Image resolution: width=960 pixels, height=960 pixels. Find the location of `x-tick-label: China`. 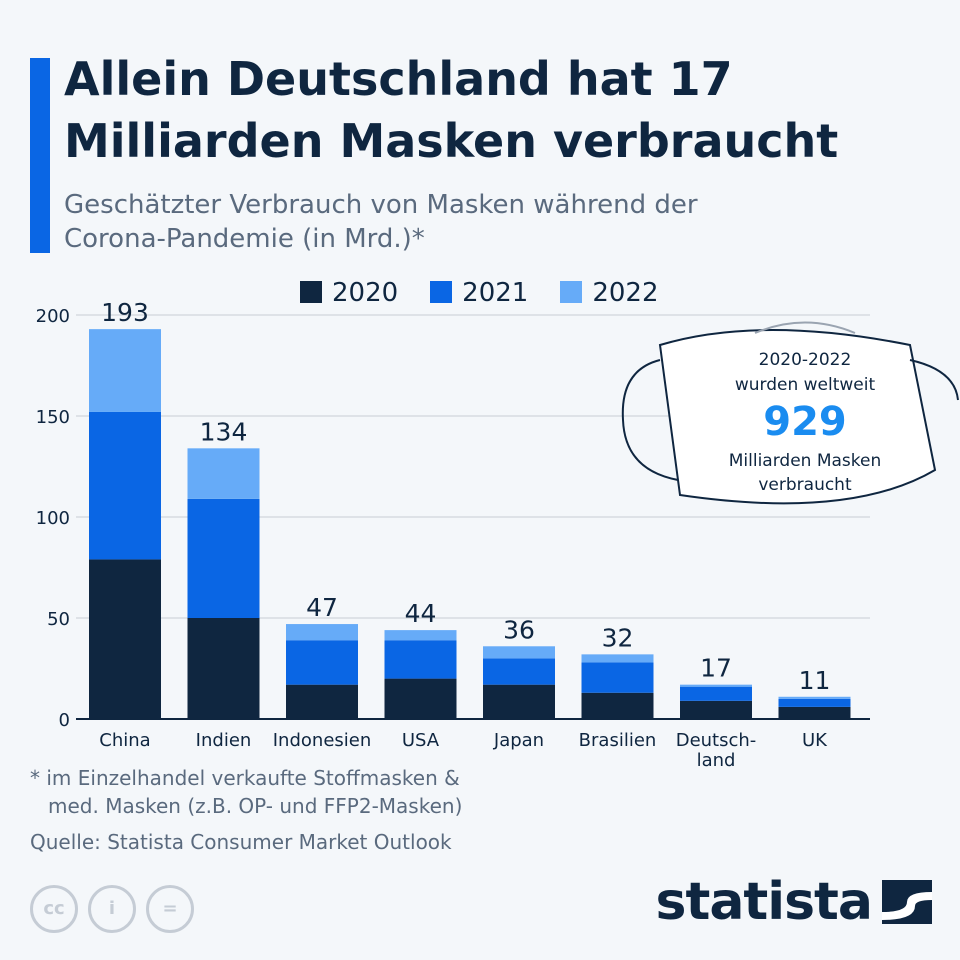

x-tick-label: China is located at coordinates (124, 740).